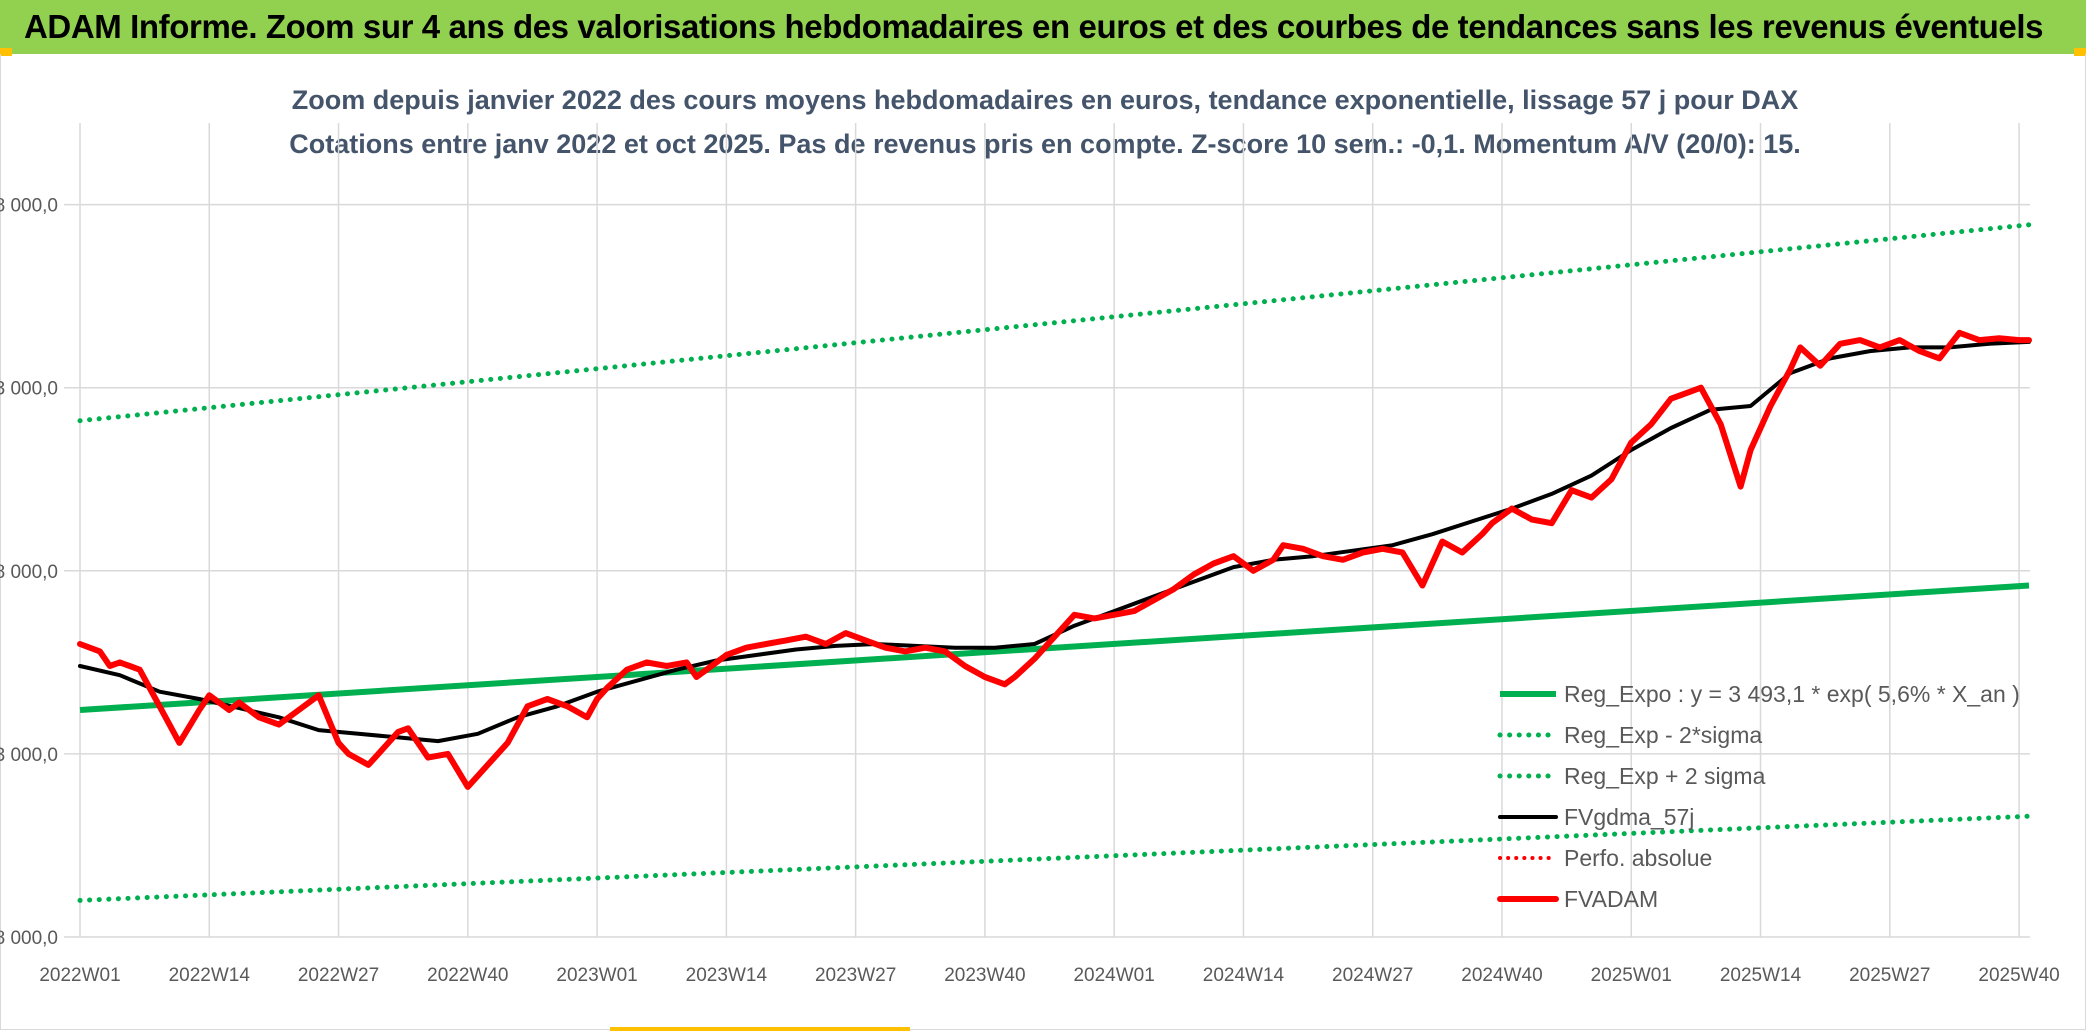  What do you see at coordinates (29, 389) in the screenshot?
I see `y-tick-label: 23 000,0` at bounding box center [29, 389].